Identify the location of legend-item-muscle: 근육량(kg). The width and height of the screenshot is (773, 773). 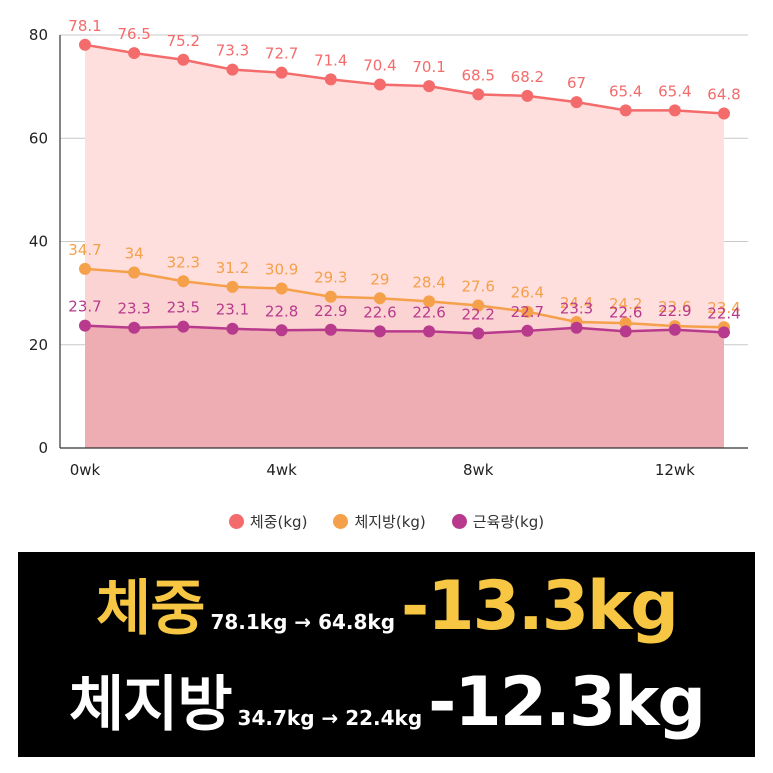
(498, 521).